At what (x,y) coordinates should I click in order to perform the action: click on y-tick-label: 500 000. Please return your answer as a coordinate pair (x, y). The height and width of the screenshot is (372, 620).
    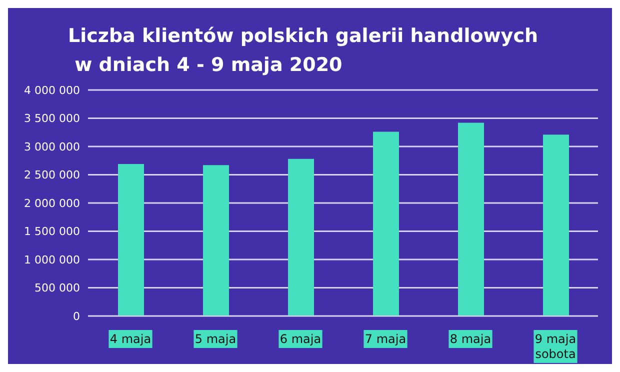
    Looking at the image, I should click on (57, 288).